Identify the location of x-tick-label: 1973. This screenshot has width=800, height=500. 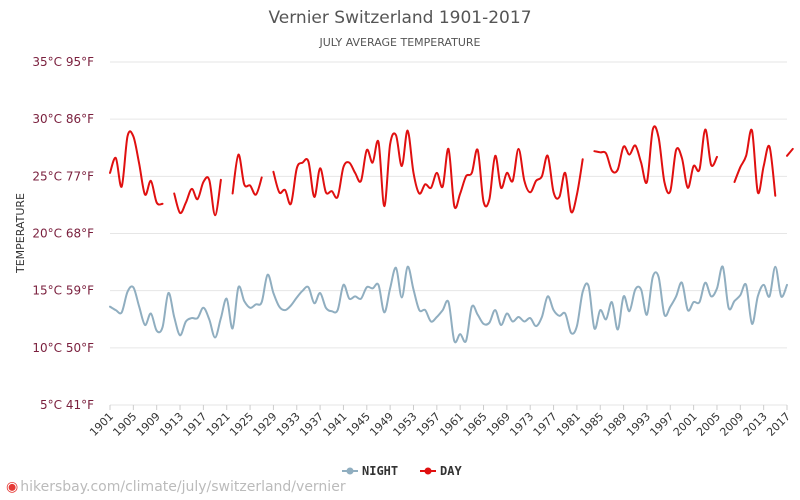
(521, 424).